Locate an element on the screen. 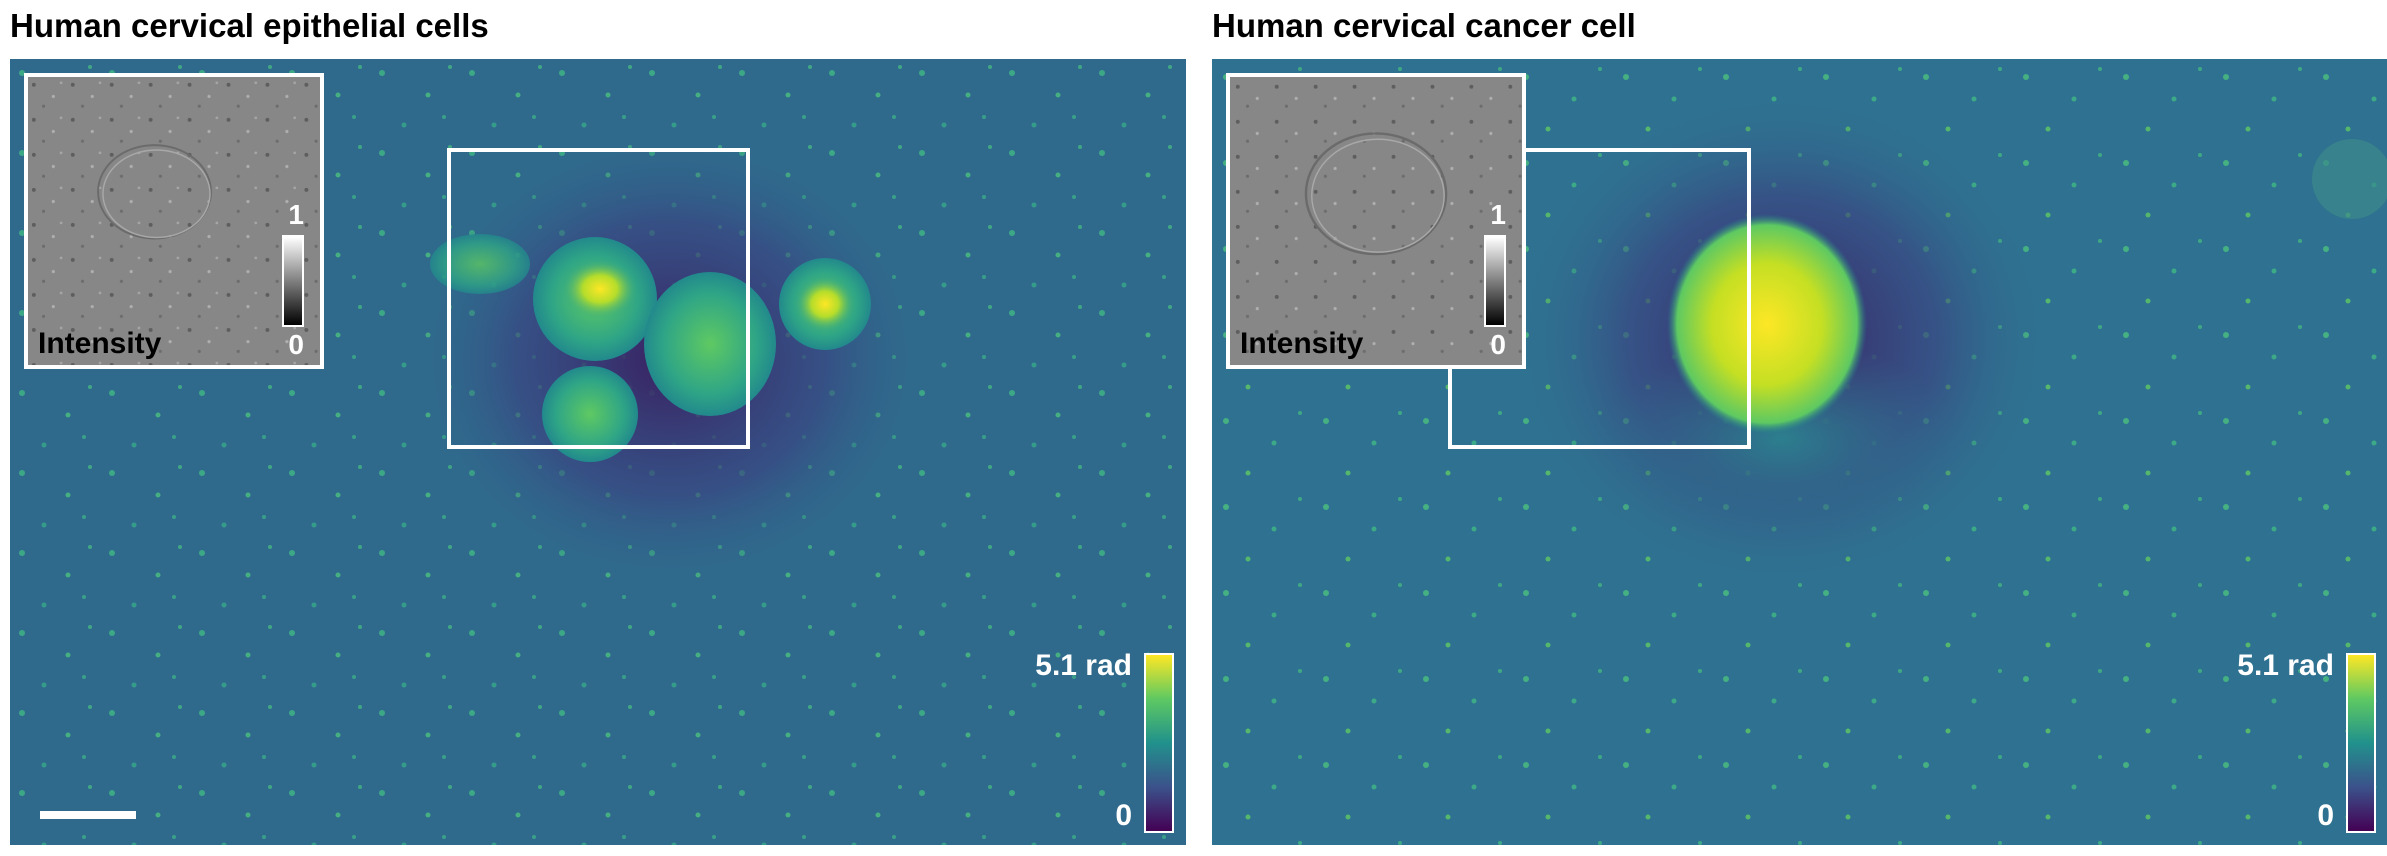 Image resolution: width=2387 pixels, height=856 pixels. panel-title: Human cervical epithelial cells is located at coordinates (249, 25).